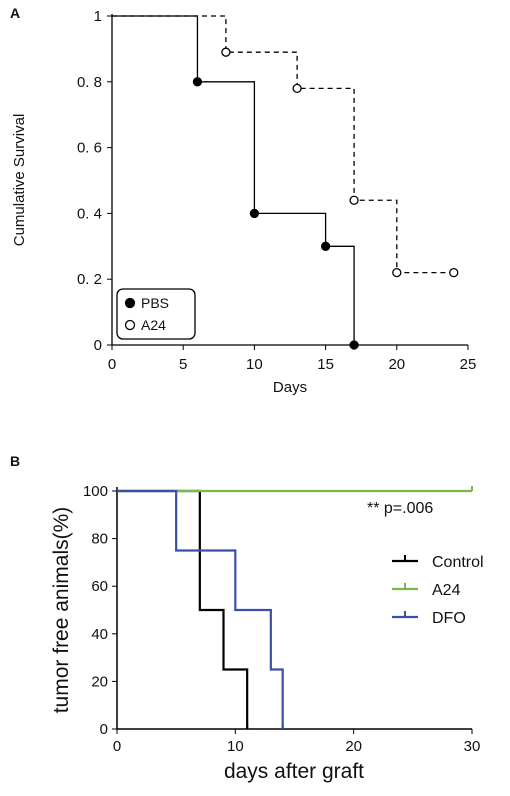 This screenshot has height=796, width=510. I want to click on panel-a-x-tick-label: 20, so click(396, 364).